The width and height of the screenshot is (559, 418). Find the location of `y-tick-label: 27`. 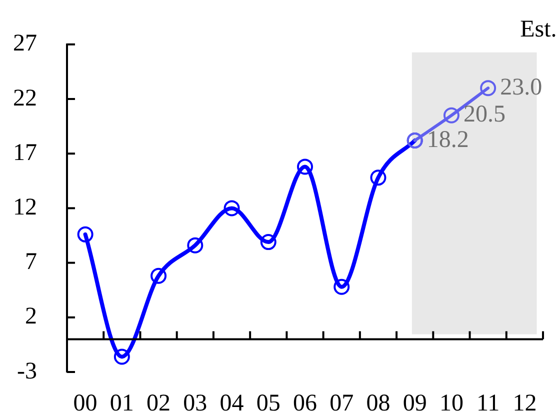

y-tick-label: 27 is located at coordinates (25, 43).